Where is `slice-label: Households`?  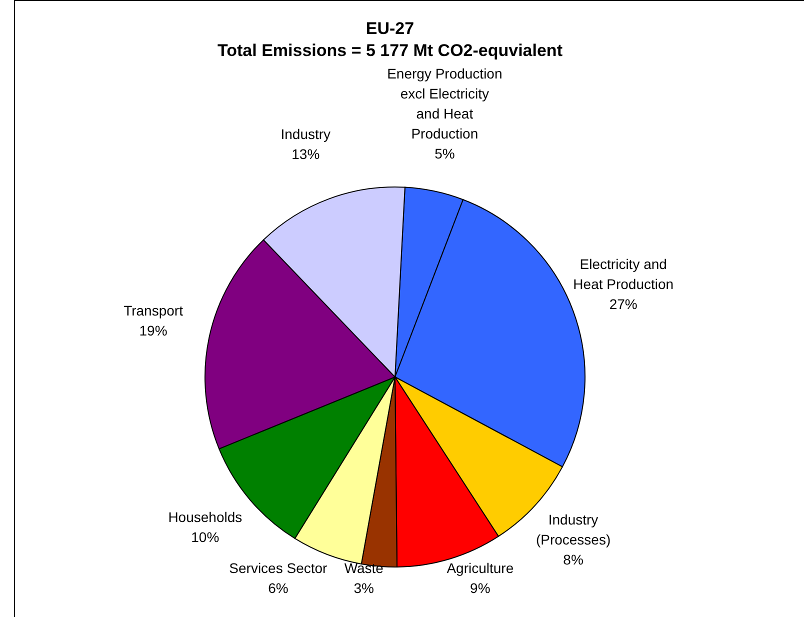 slice-label: Households is located at coordinates (205, 517).